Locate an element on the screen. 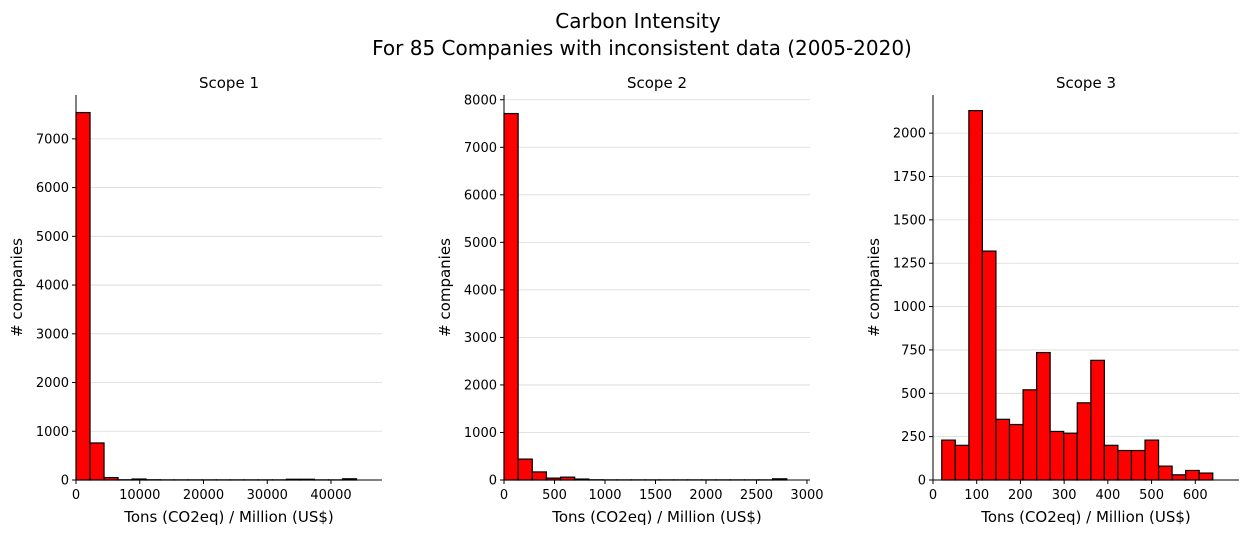  x-tick-label: 20000 is located at coordinates (203, 495).